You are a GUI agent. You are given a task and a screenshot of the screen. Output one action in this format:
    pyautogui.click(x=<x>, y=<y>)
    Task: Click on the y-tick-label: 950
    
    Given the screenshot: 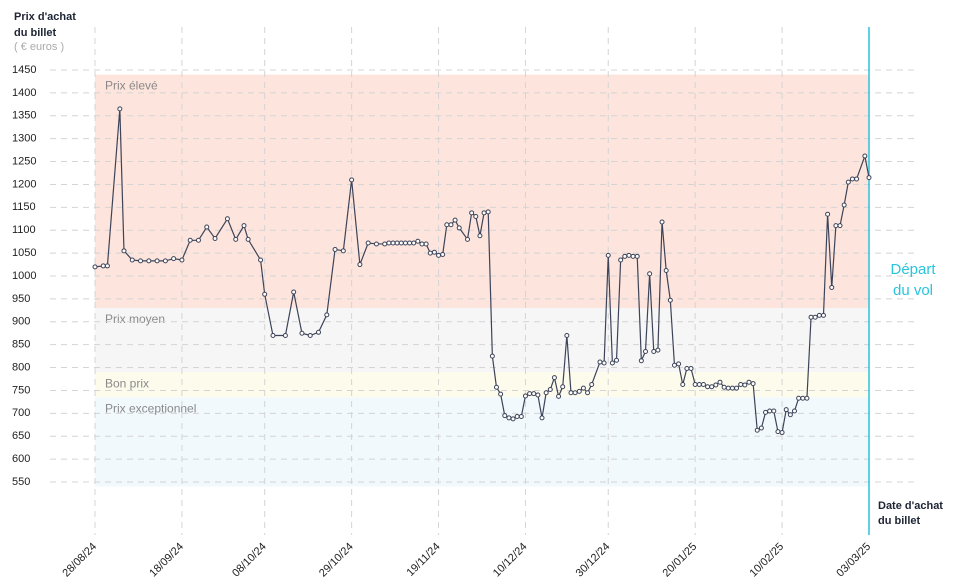 What is the action you would take?
    pyautogui.click(x=21, y=299)
    